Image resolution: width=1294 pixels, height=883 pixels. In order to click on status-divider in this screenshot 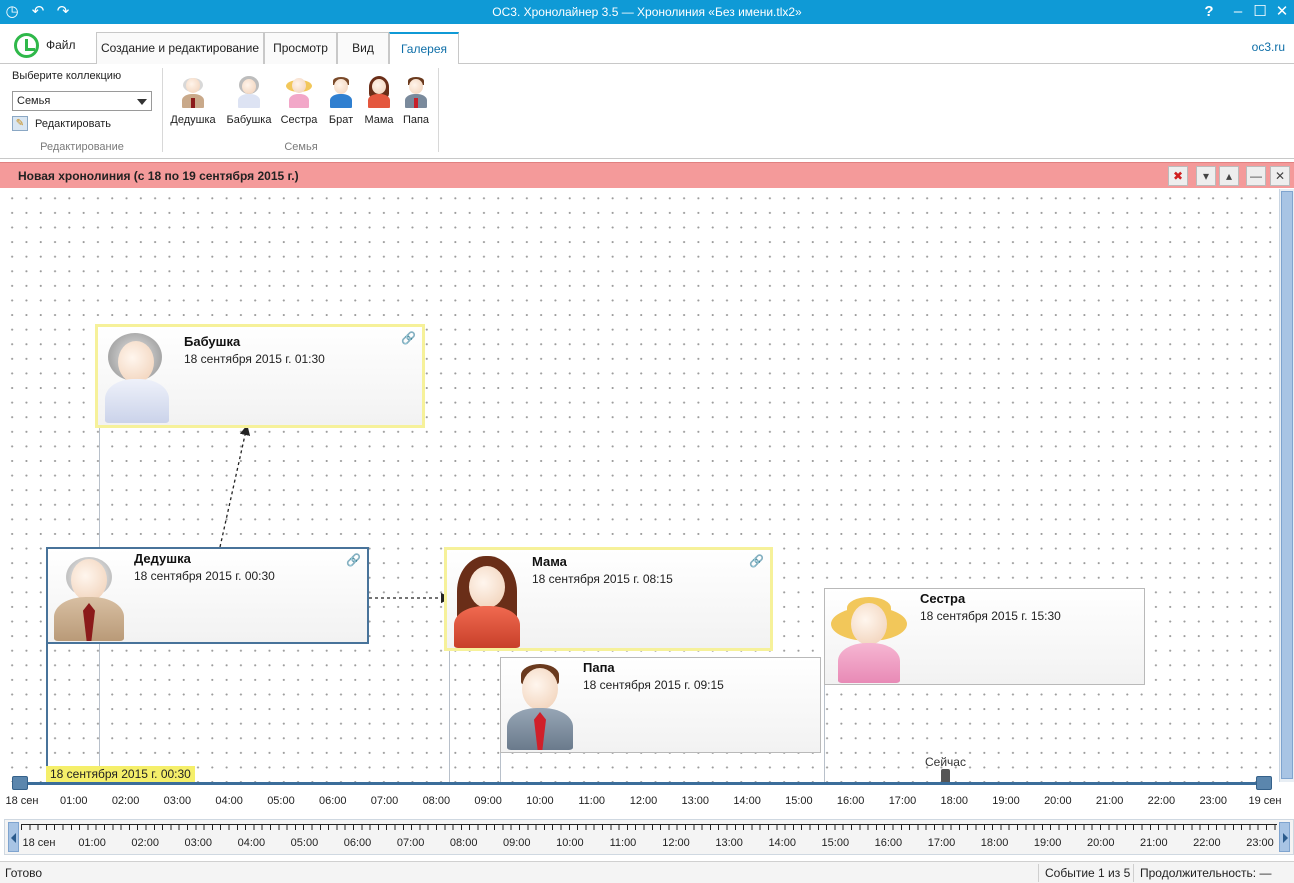, I will do `click(1038, 873)`.